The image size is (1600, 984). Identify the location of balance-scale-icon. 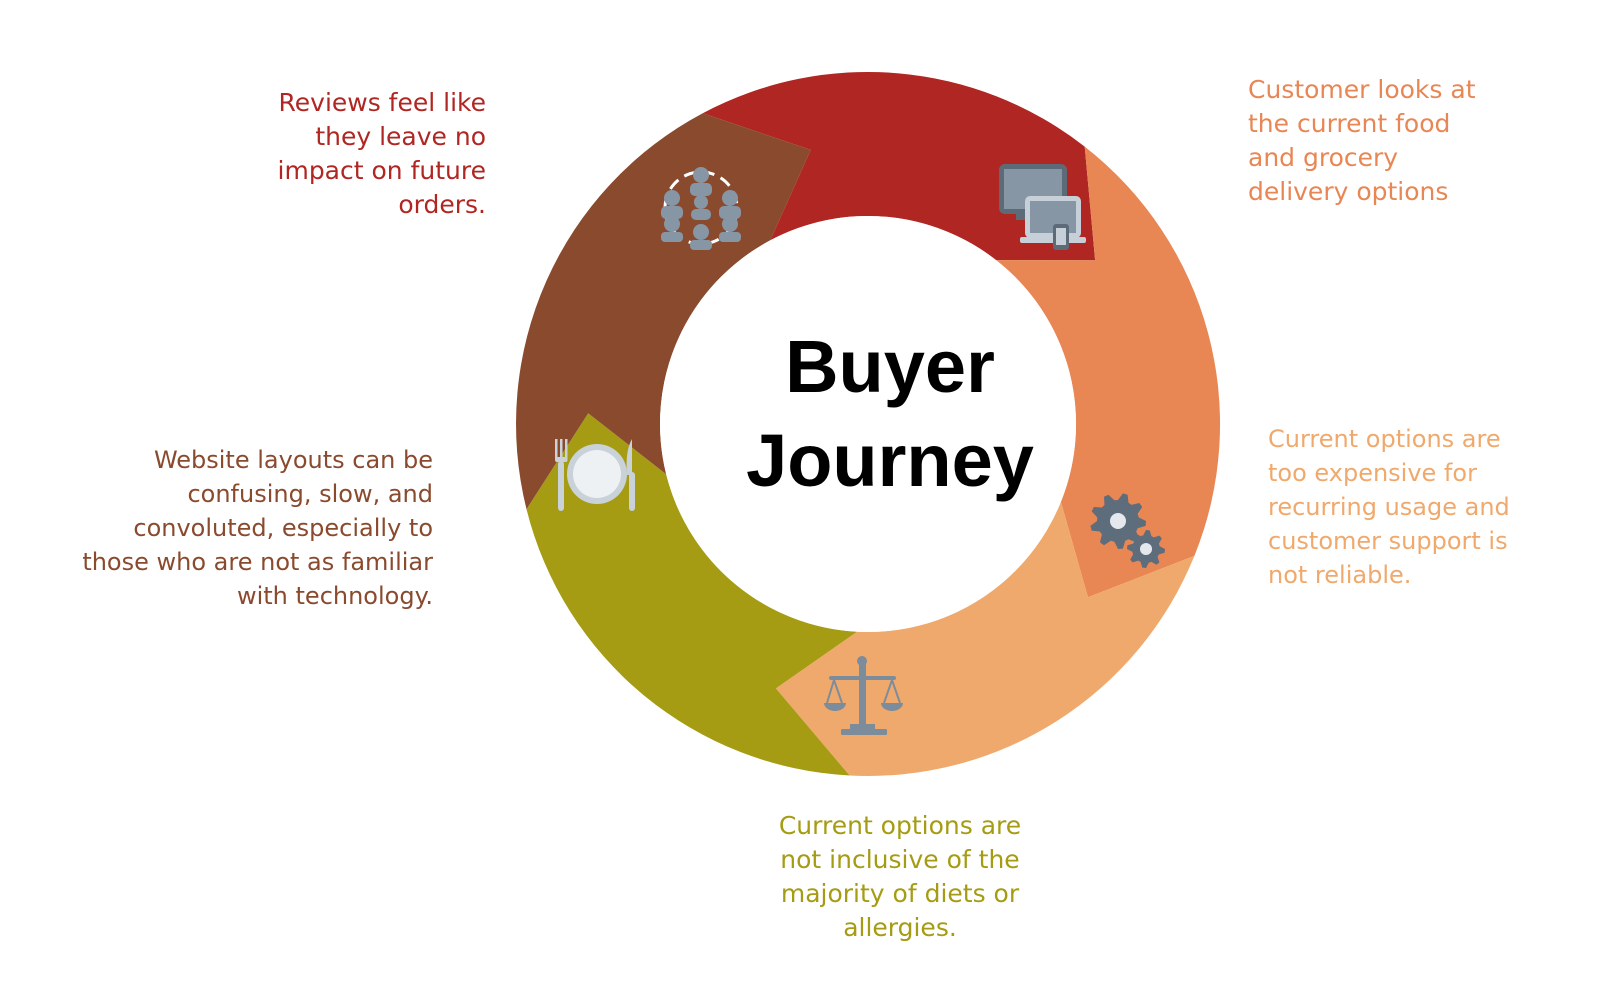
(863, 695).